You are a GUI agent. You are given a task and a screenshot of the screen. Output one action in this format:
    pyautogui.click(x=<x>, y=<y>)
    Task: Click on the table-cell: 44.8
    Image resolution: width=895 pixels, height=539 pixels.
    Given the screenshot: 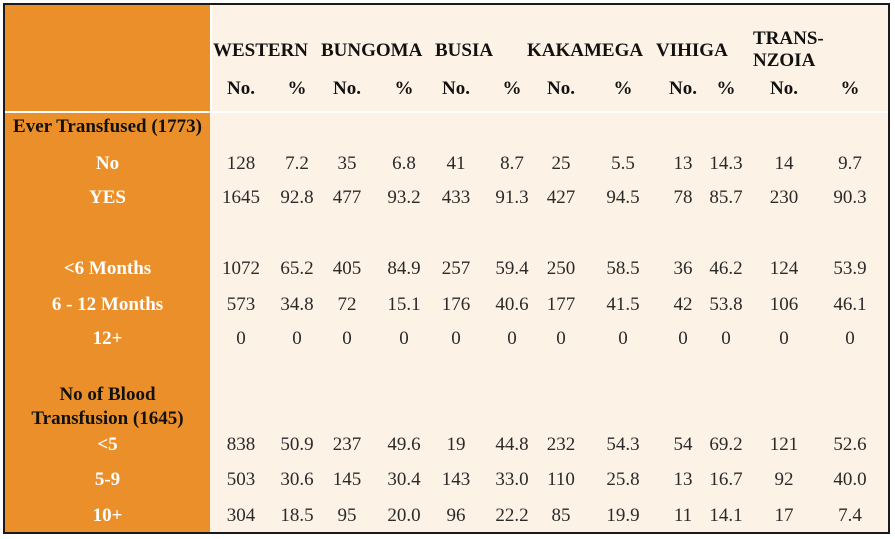 What is the action you would take?
    pyautogui.click(x=512, y=444)
    